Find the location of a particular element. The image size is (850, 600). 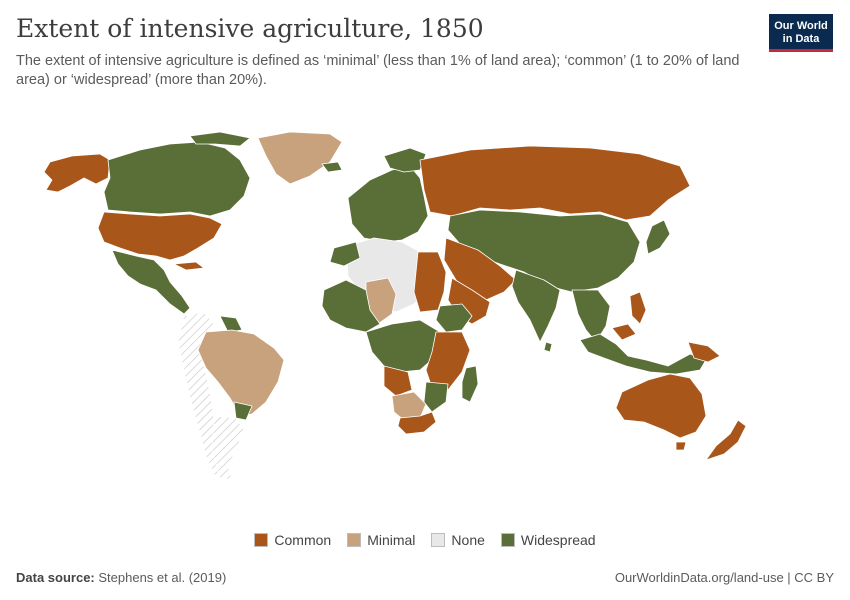

region-egypt-sudan is located at coordinates (430, 282).